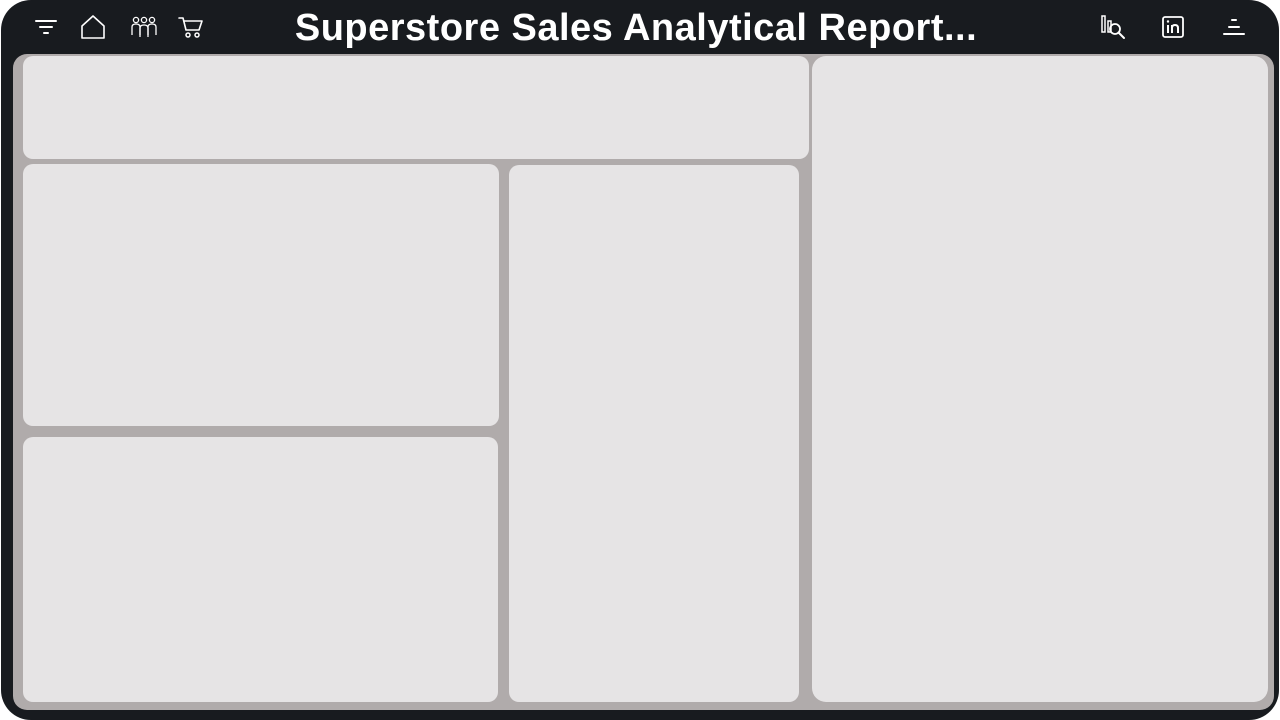  Describe the element at coordinates (261, 295) in the screenshot. I see `chart-panel-top-left` at that location.